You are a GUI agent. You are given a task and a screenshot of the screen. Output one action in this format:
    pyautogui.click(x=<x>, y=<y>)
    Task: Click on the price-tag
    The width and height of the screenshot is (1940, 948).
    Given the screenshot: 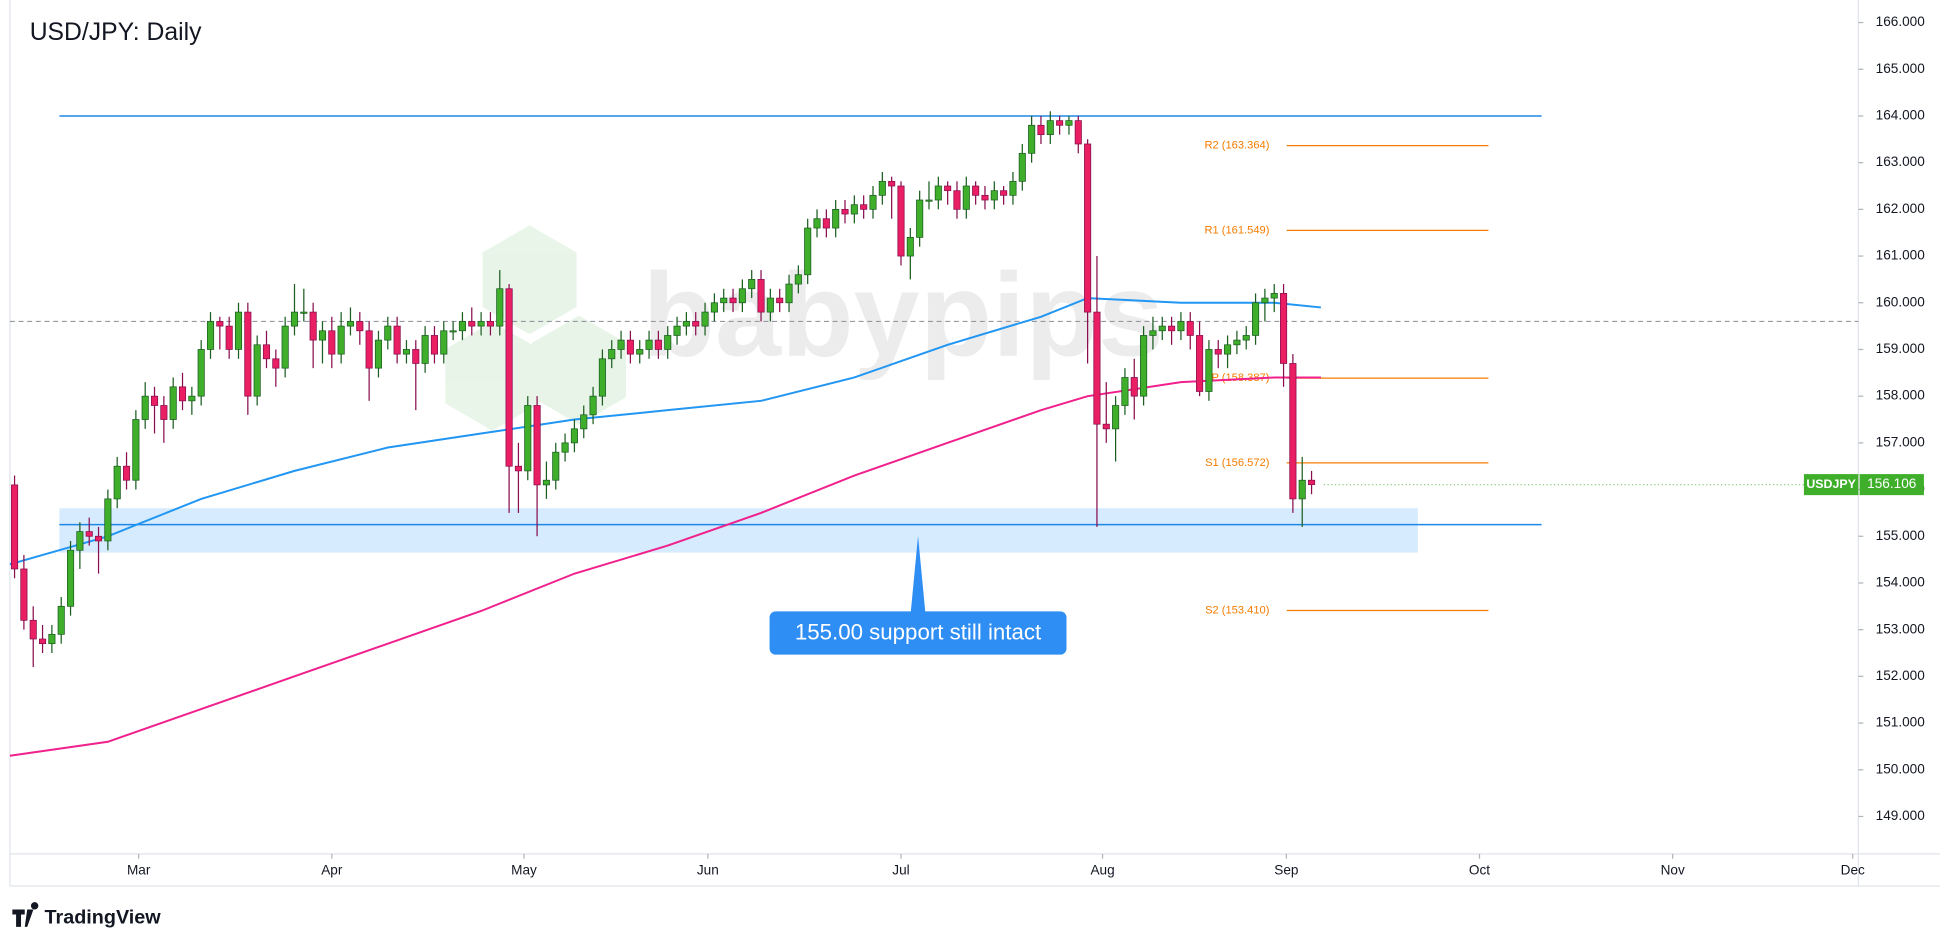 What is the action you would take?
    pyautogui.click(x=1891, y=485)
    